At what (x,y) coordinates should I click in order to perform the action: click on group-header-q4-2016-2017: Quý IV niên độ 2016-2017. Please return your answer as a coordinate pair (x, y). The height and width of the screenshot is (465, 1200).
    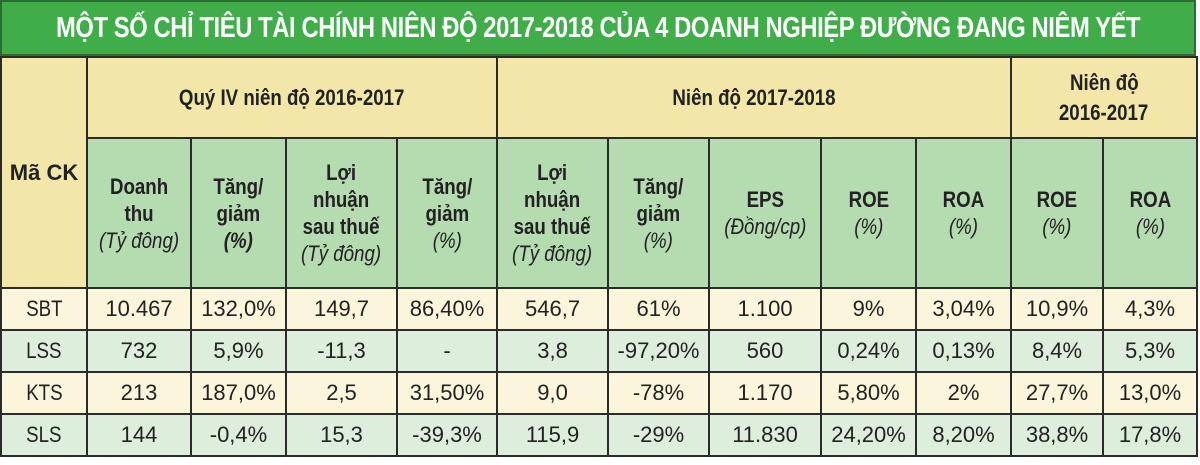
    Looking at the image, I should click on (292, 97).